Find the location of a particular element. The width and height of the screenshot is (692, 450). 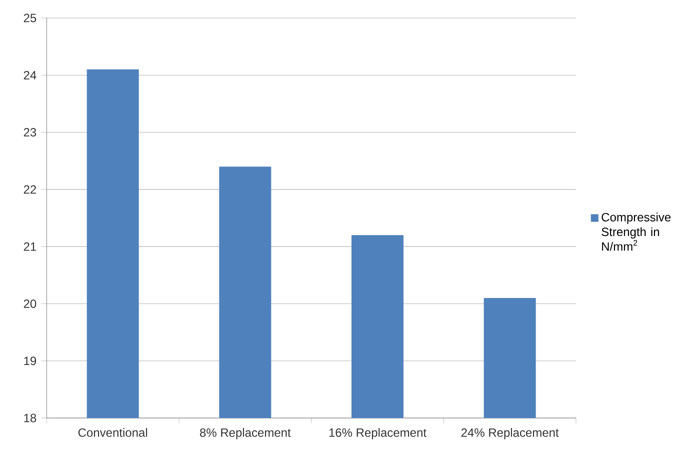

y-tick-label: 21 is located at coordinates (30, 246).